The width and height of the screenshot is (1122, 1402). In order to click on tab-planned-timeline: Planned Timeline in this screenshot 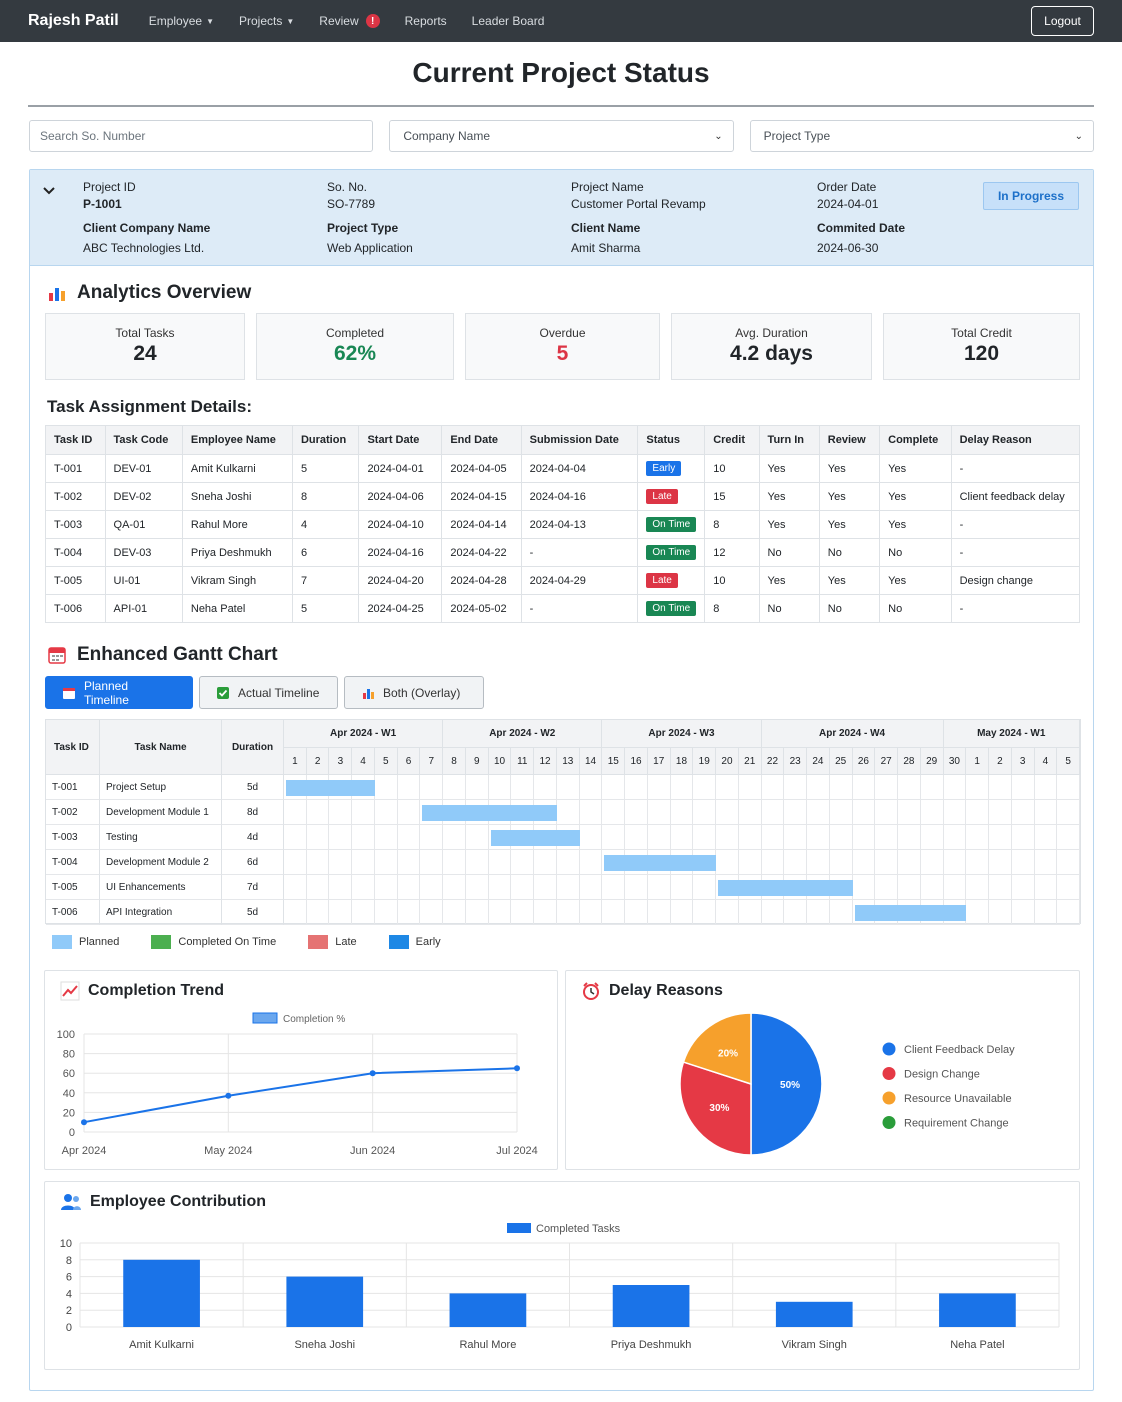, I will do `click(119, 692)`.